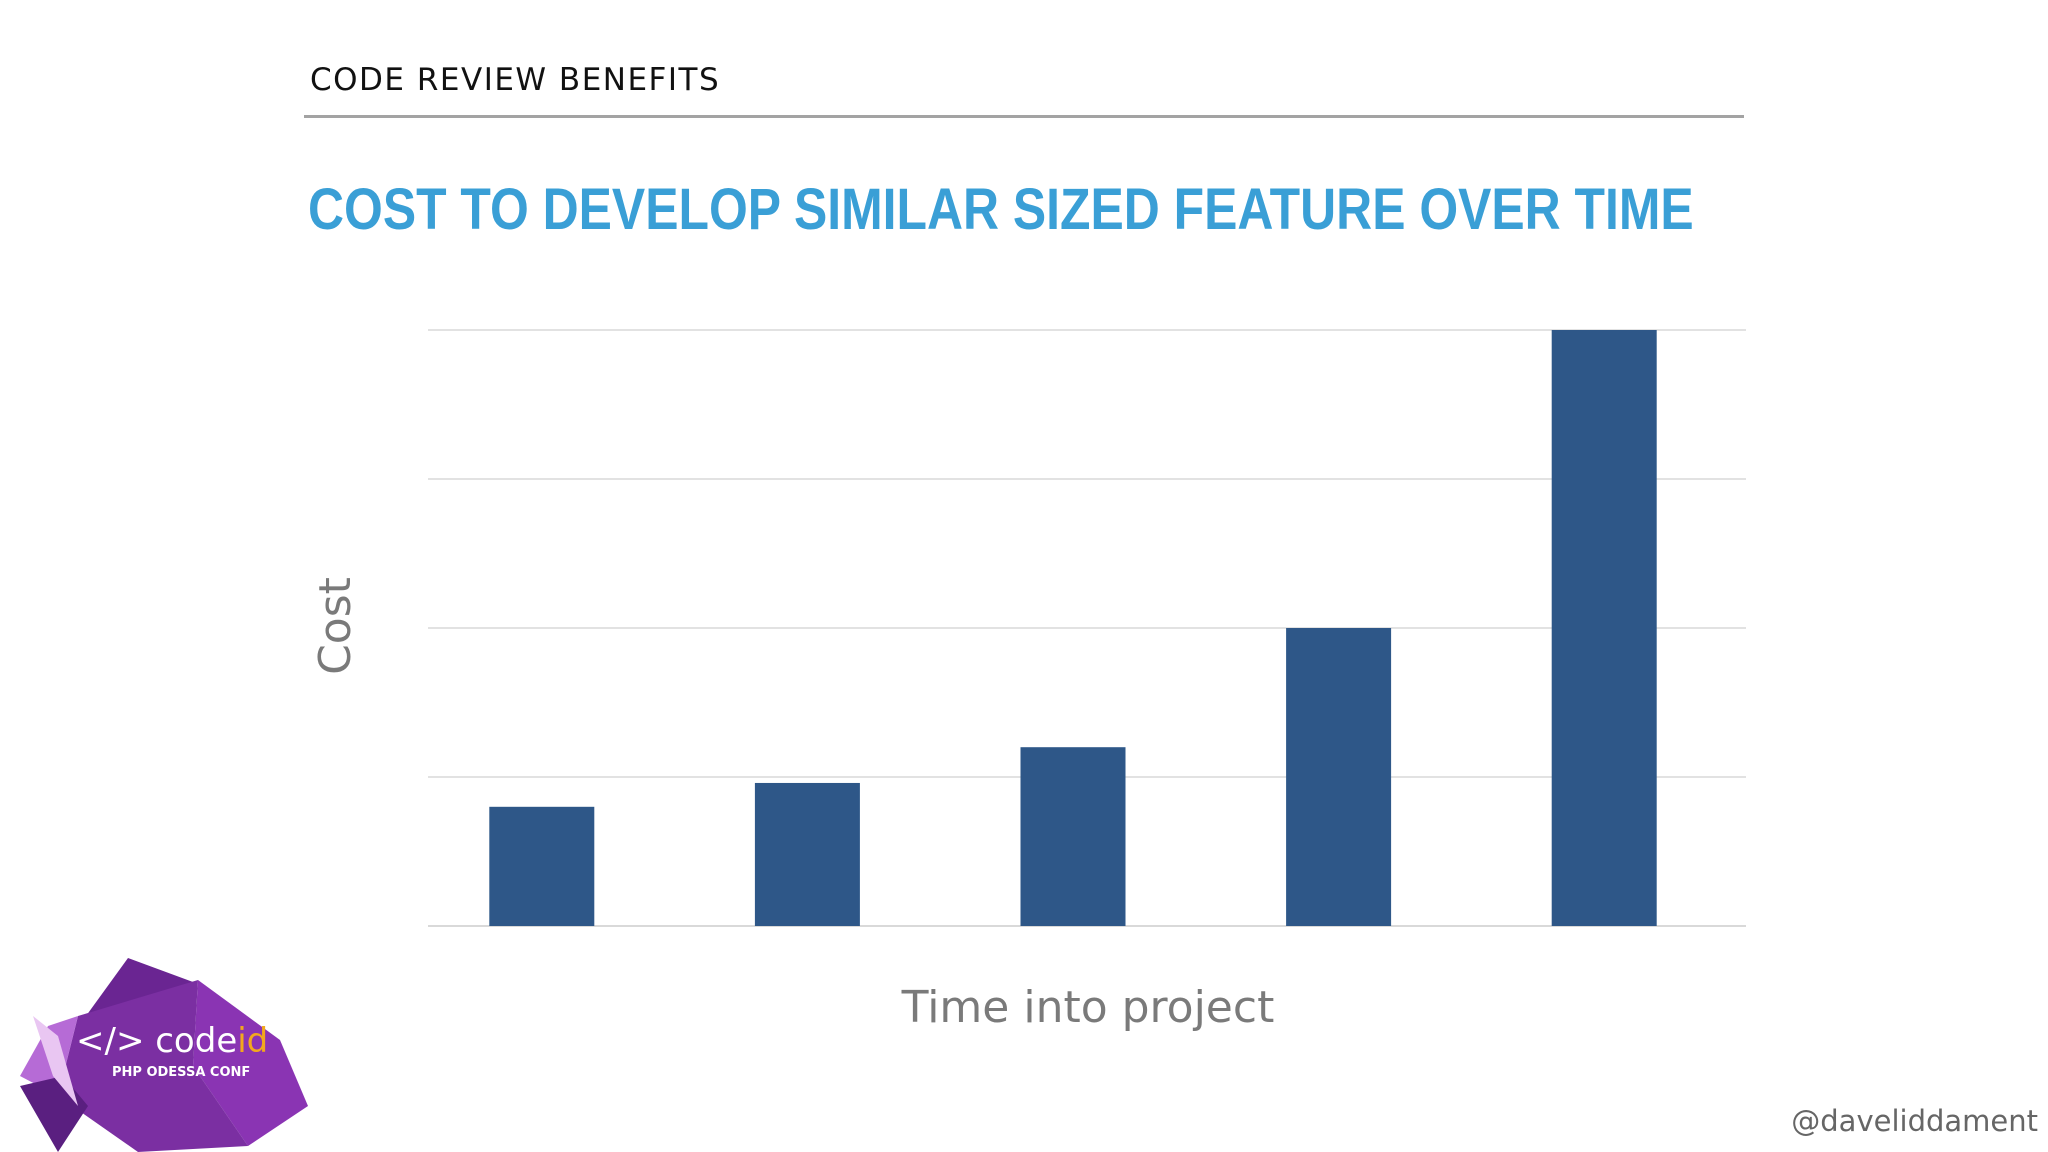 This screenshot has width=2048, height=1152. I want to click on x-axis-label: Time into project, so click(1088, 1007).